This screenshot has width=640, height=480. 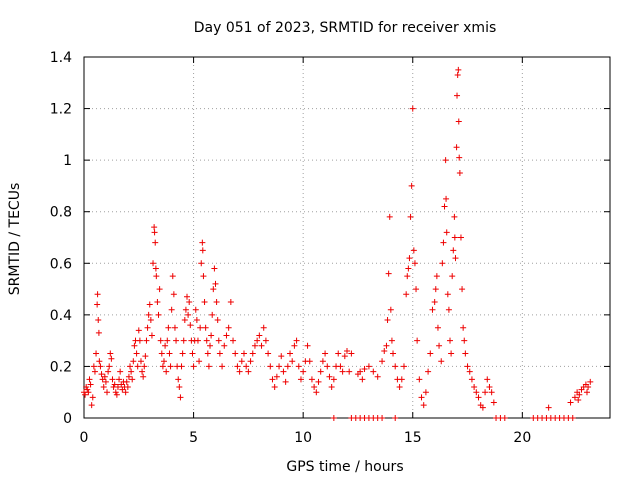 I want to click on y-tick-label: 0, so click(x=67, y=419).